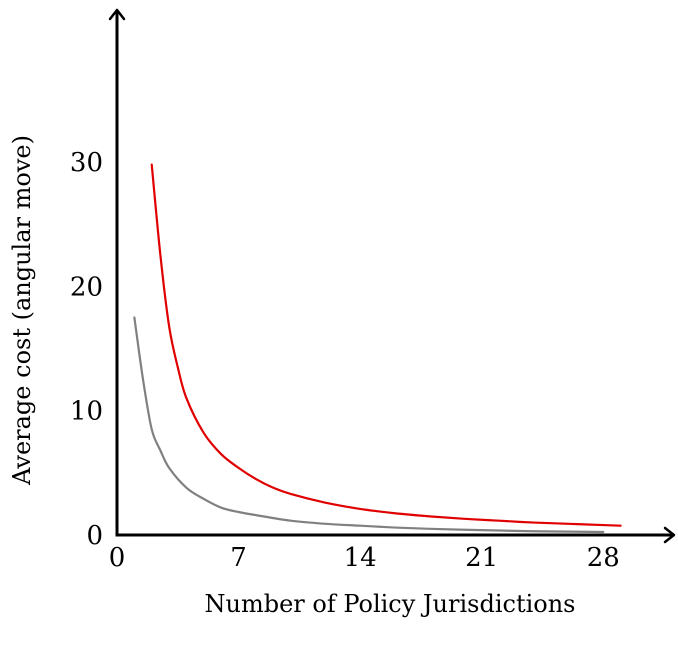 This screenshot has height=650, width=678. Describe the element at coordinates (86, 163) in the screenshot. I see `y-tick-label: 30` at that location.